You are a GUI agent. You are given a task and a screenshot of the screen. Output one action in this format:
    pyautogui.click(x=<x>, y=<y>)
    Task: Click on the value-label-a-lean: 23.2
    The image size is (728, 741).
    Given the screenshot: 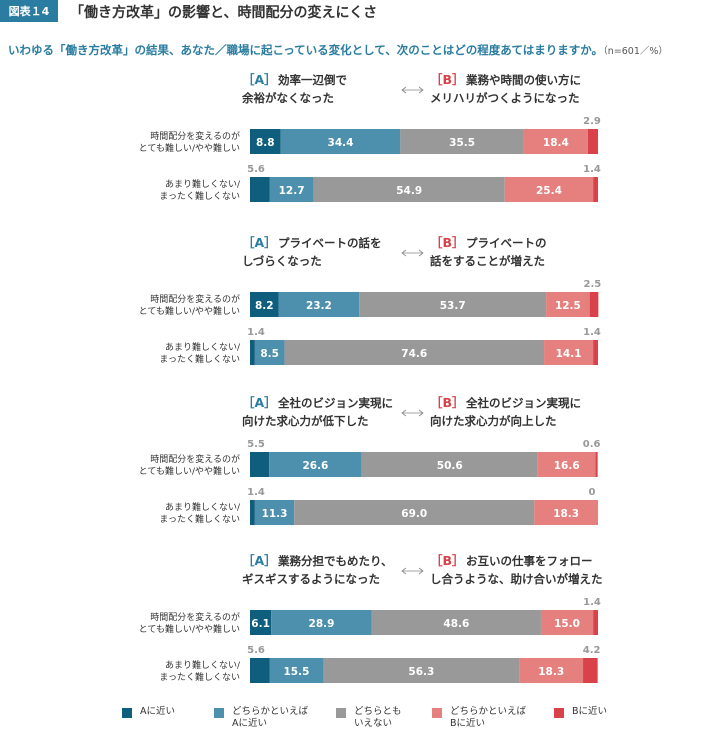 What is the action you would take?
    pyautogui.click(x=319, y=306)
    